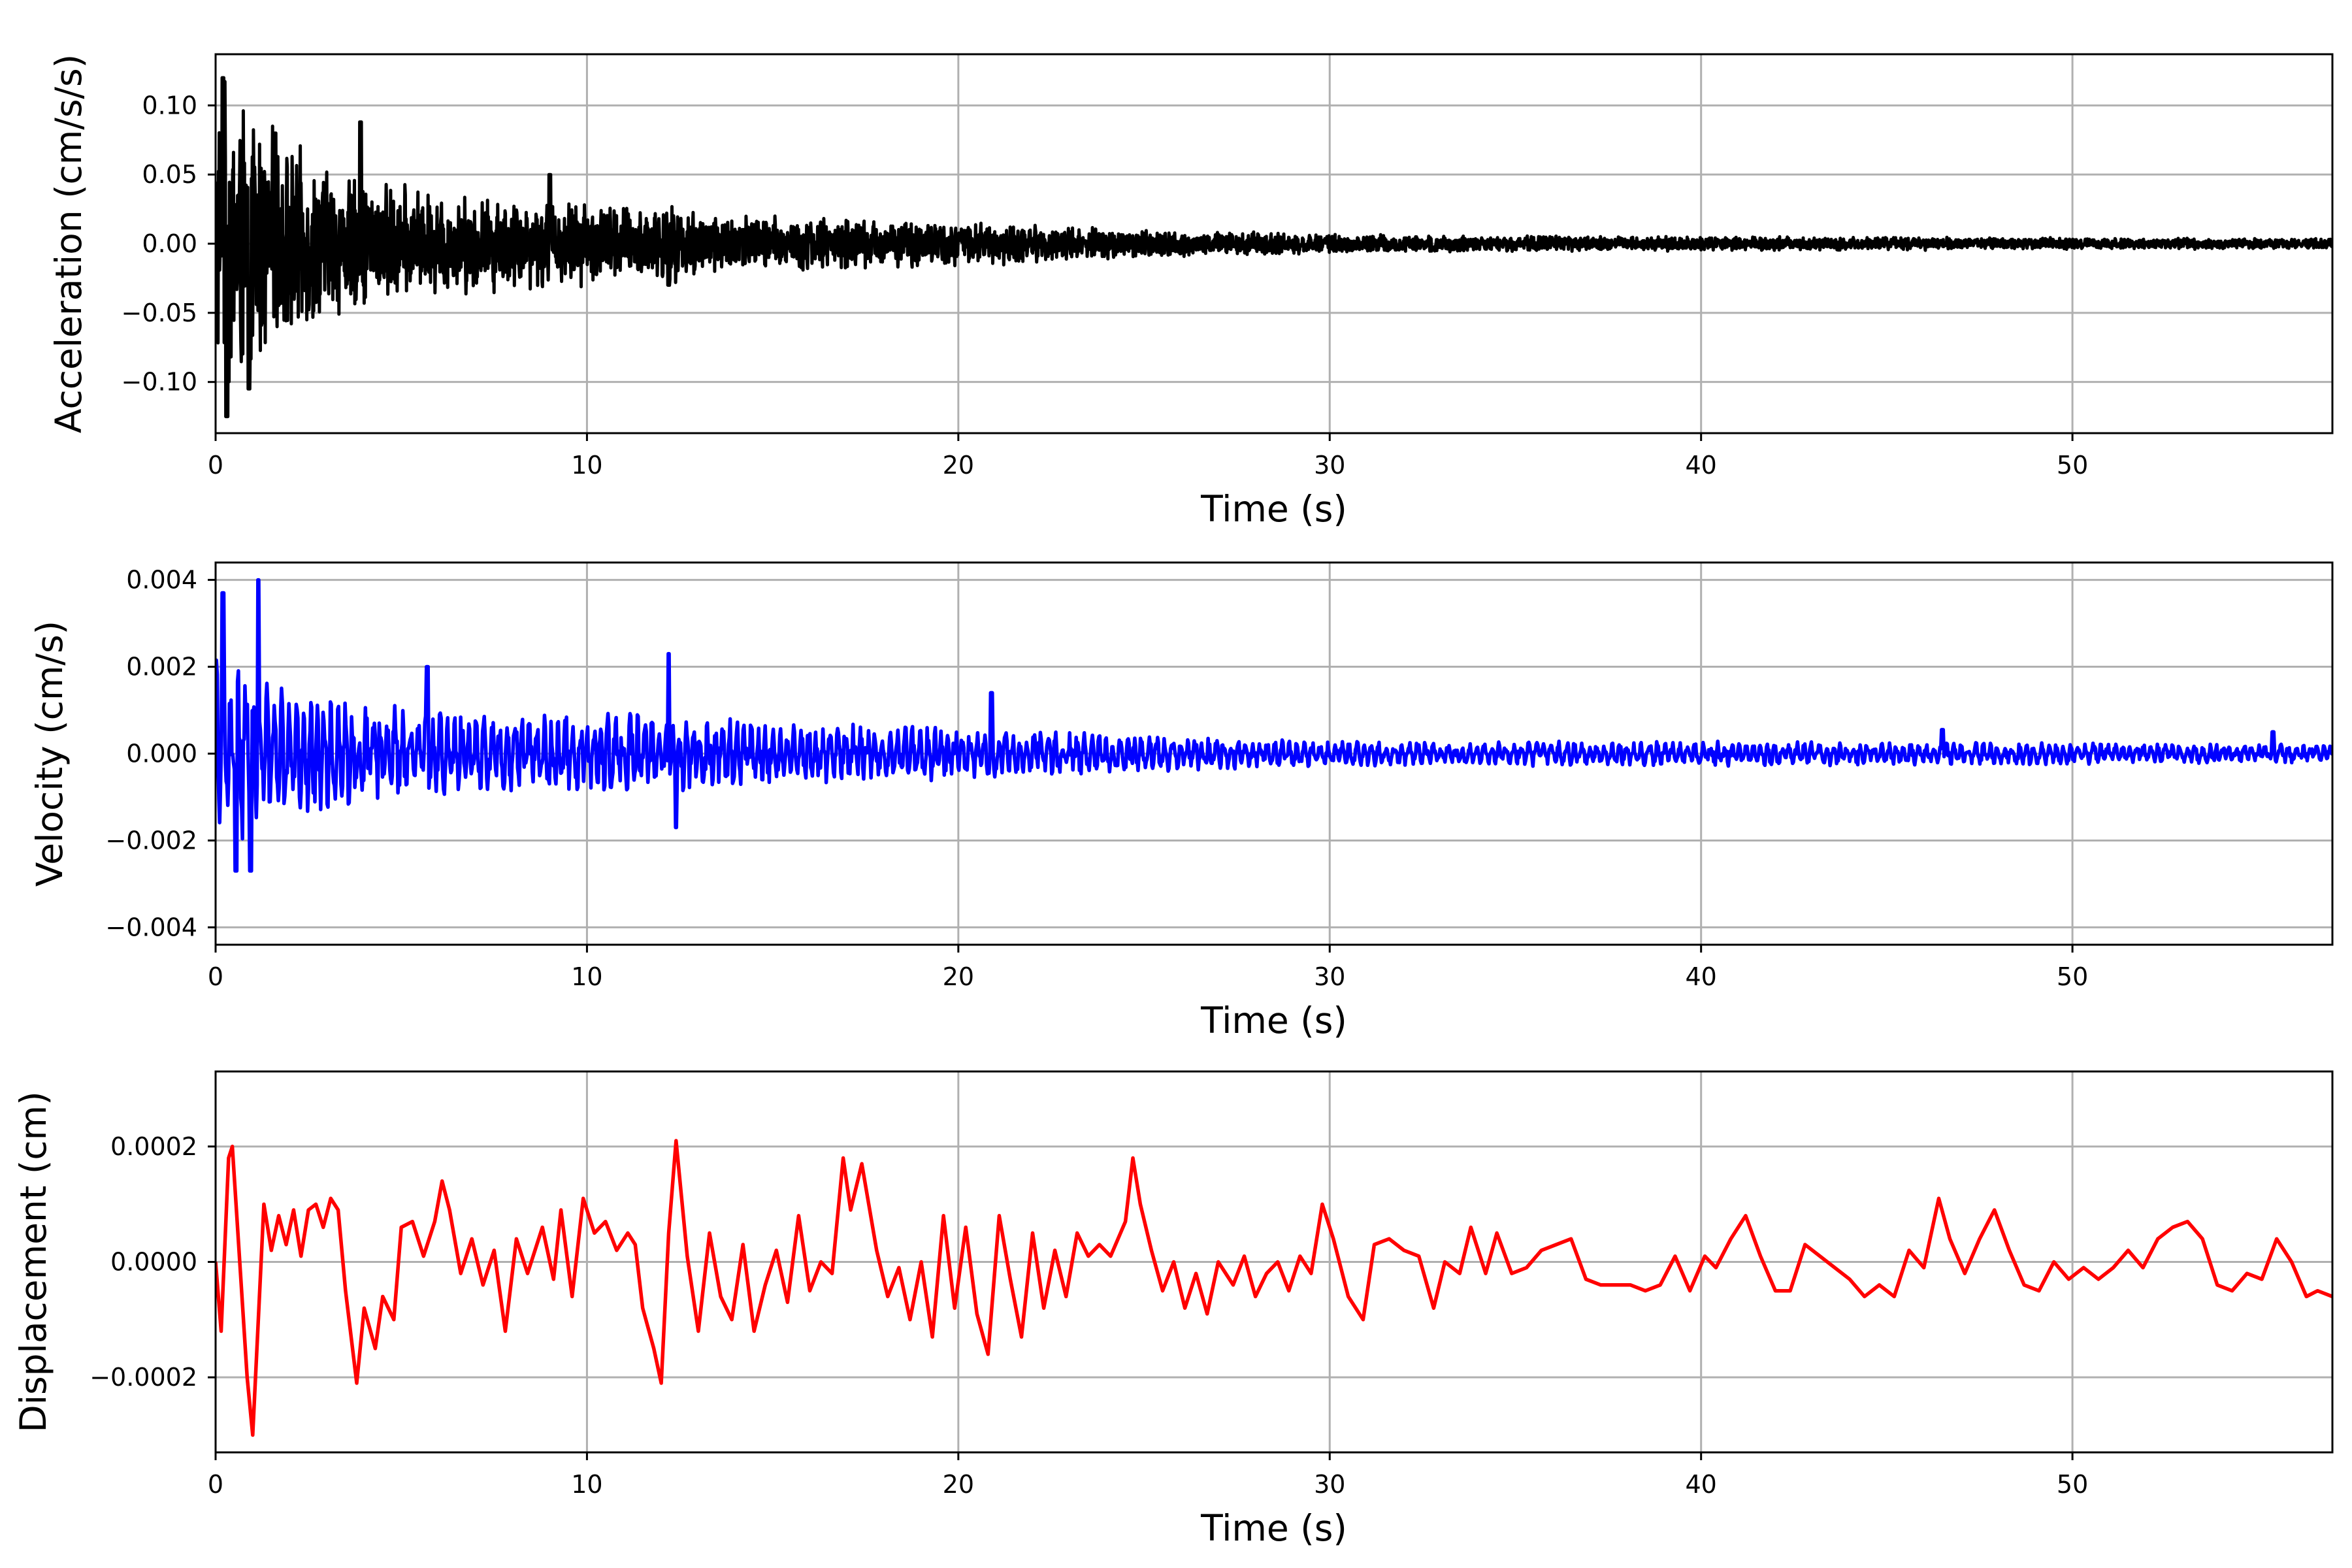 The width and height of the screenshot is (2352, 1568). I want to click on acceleration-xtick-label: 50, so click(2072, 465).